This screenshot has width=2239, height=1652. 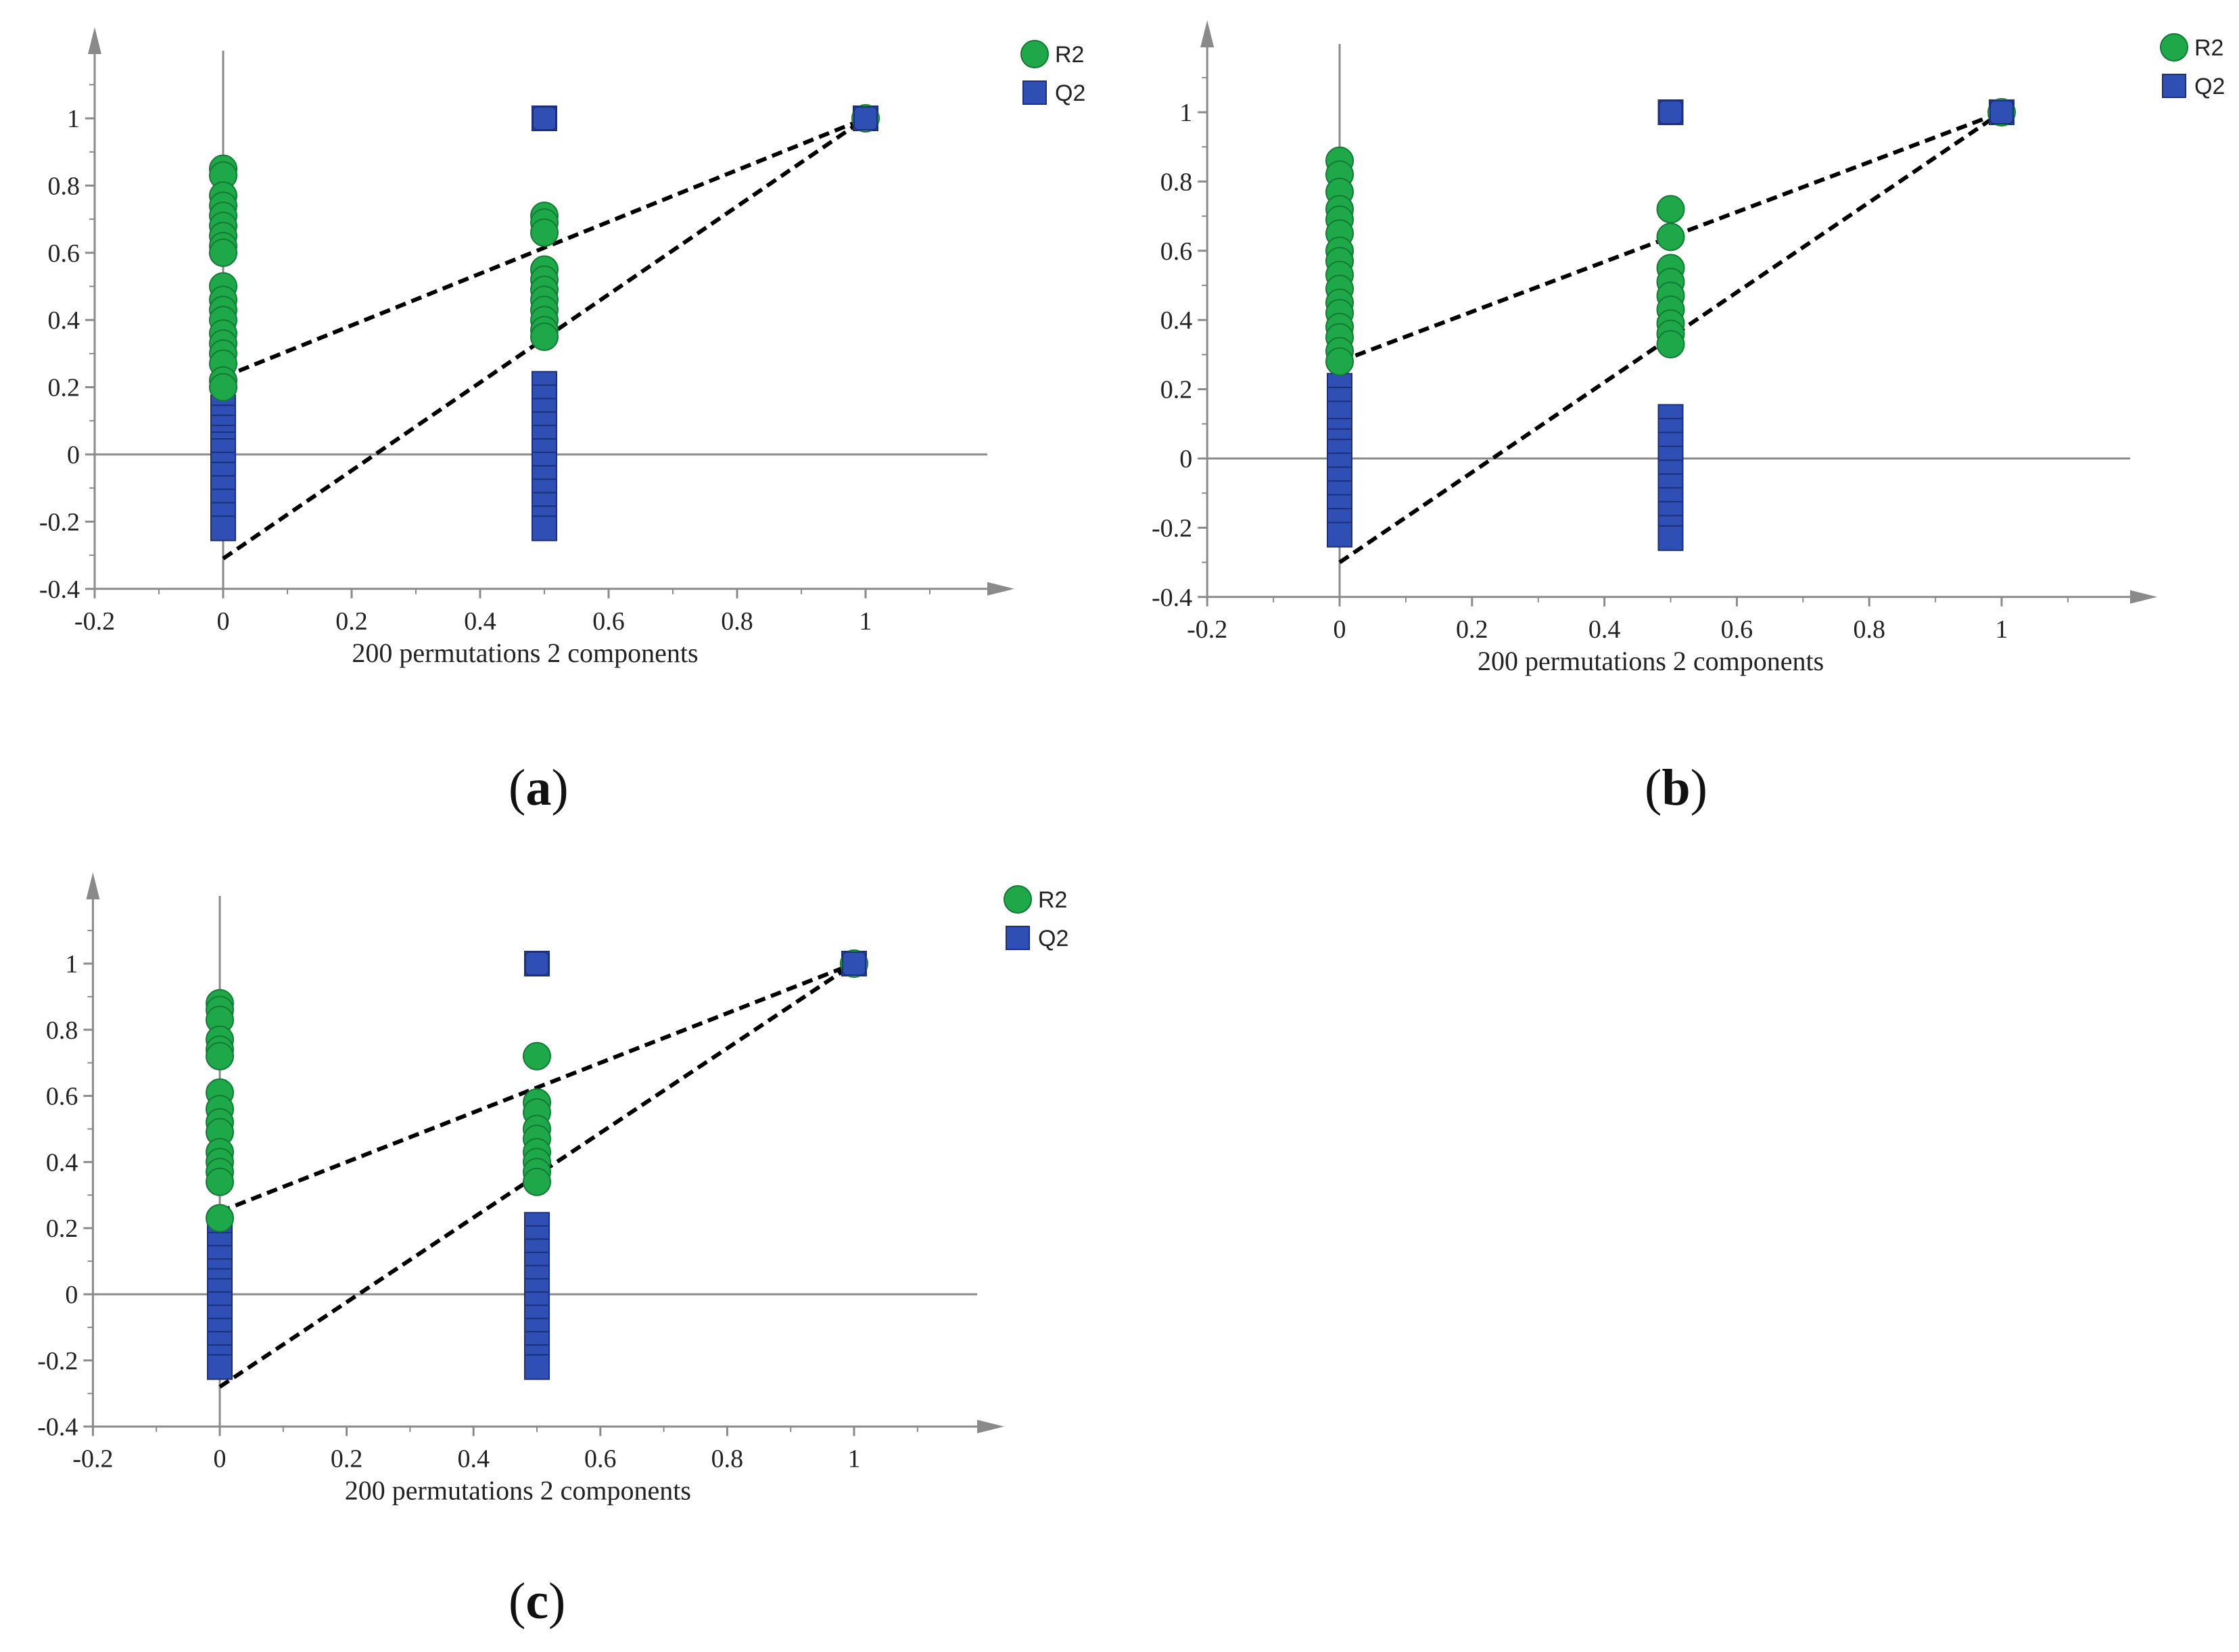 I want to click on panel-label-a: (a), so click(x=539, y=787).